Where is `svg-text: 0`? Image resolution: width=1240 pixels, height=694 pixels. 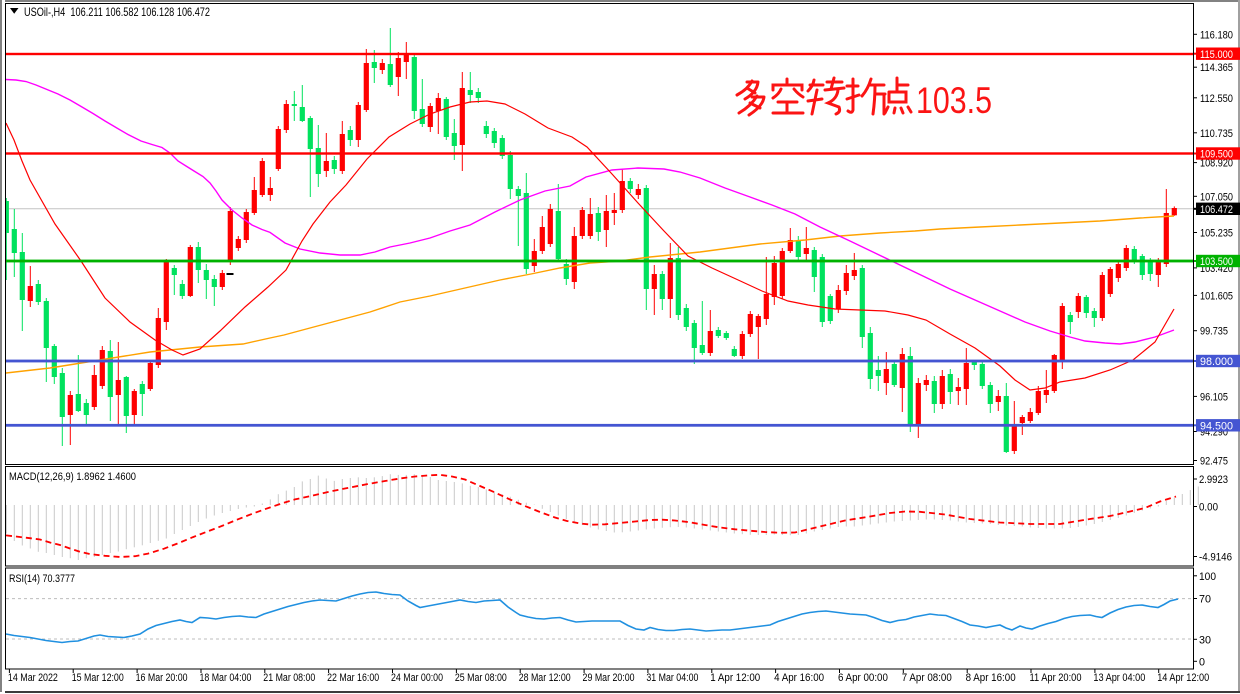 svg-text: 0 is located at coordinates (1202, 662).